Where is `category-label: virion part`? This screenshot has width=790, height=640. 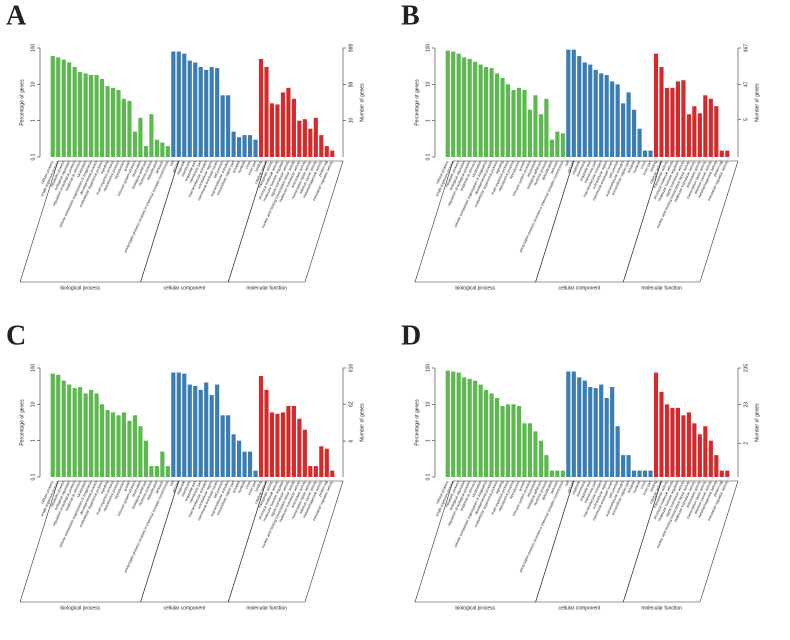
category-label: virion part is located at coordinates (647, 488).